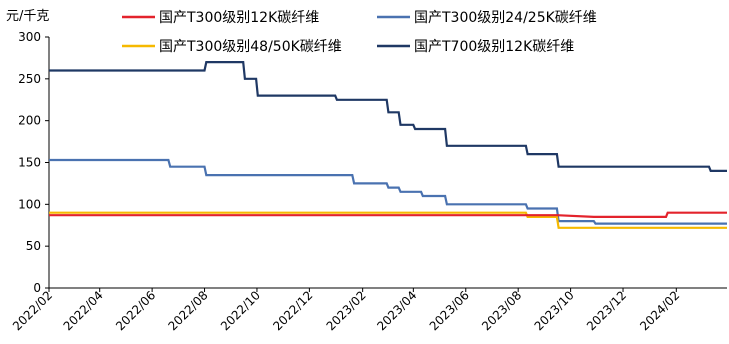 The width and height of the screenshot is (729, 344). I want to click on y-tick-label: 0, so click(37, 288).